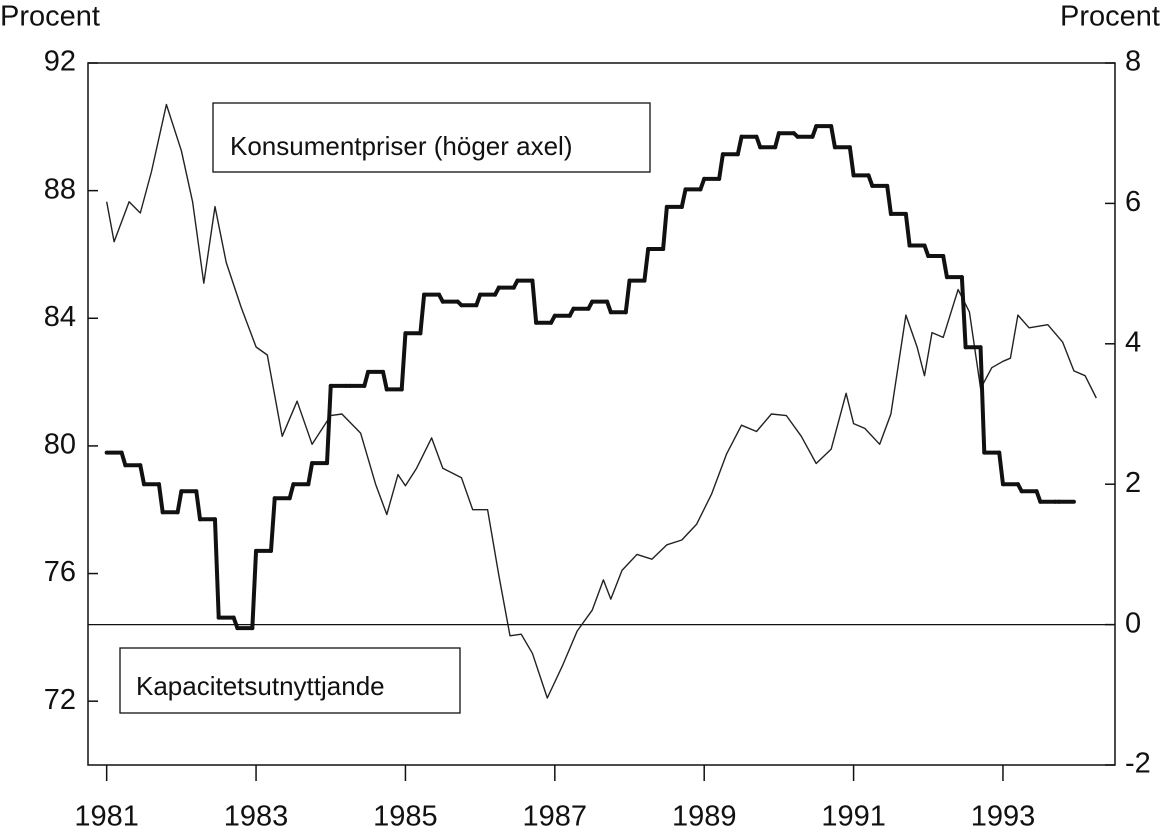 The image size is (1162, 839). Describe the element at coordinates (60, 189) in the screenshot. I see `y-tick-label: 88` at that location.